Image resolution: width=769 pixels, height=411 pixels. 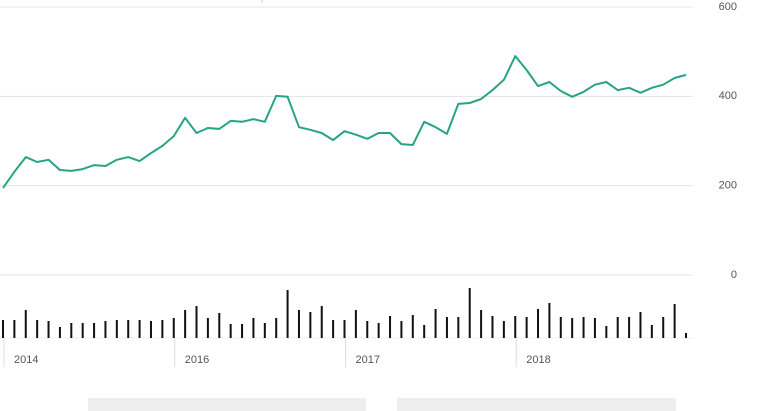 What do you see at coordinates (368, 360) in the screenshot?
I see `x-tick-label: 2017` at bounding box center [368, 360].